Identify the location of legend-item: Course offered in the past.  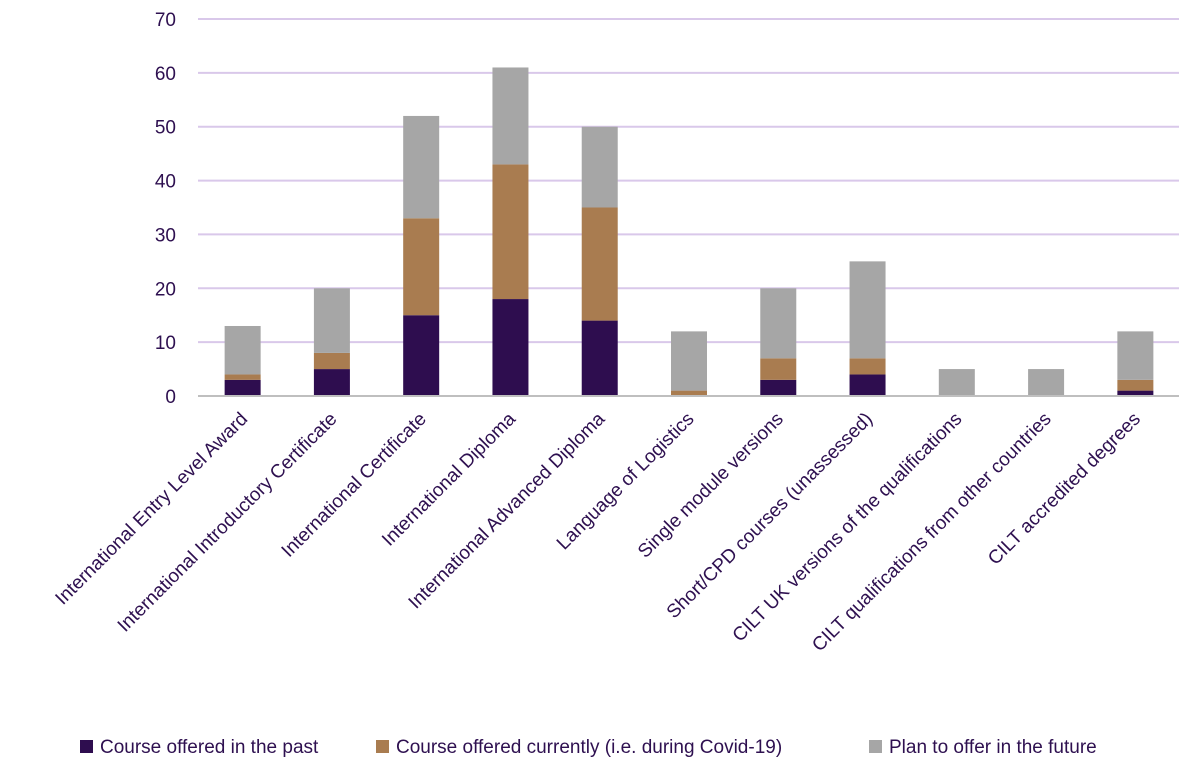
(199, 747).